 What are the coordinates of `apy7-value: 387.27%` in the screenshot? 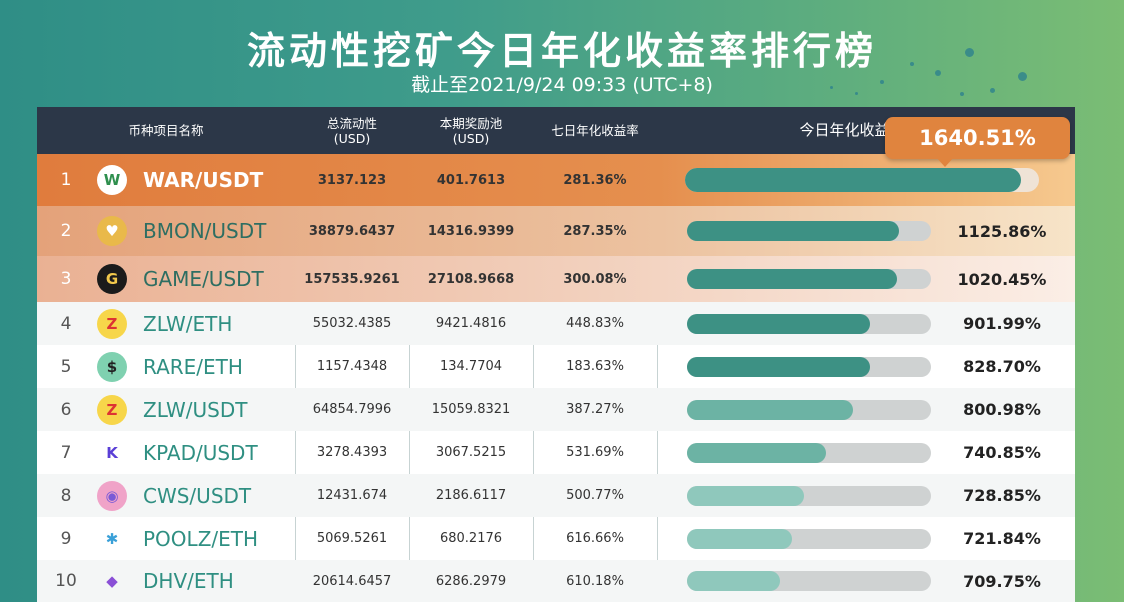 It's located at (595, 409).